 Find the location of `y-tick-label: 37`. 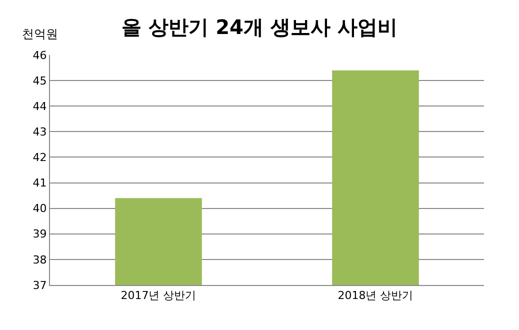

y-tick-label: 37 is located at coordinates (39, 285).